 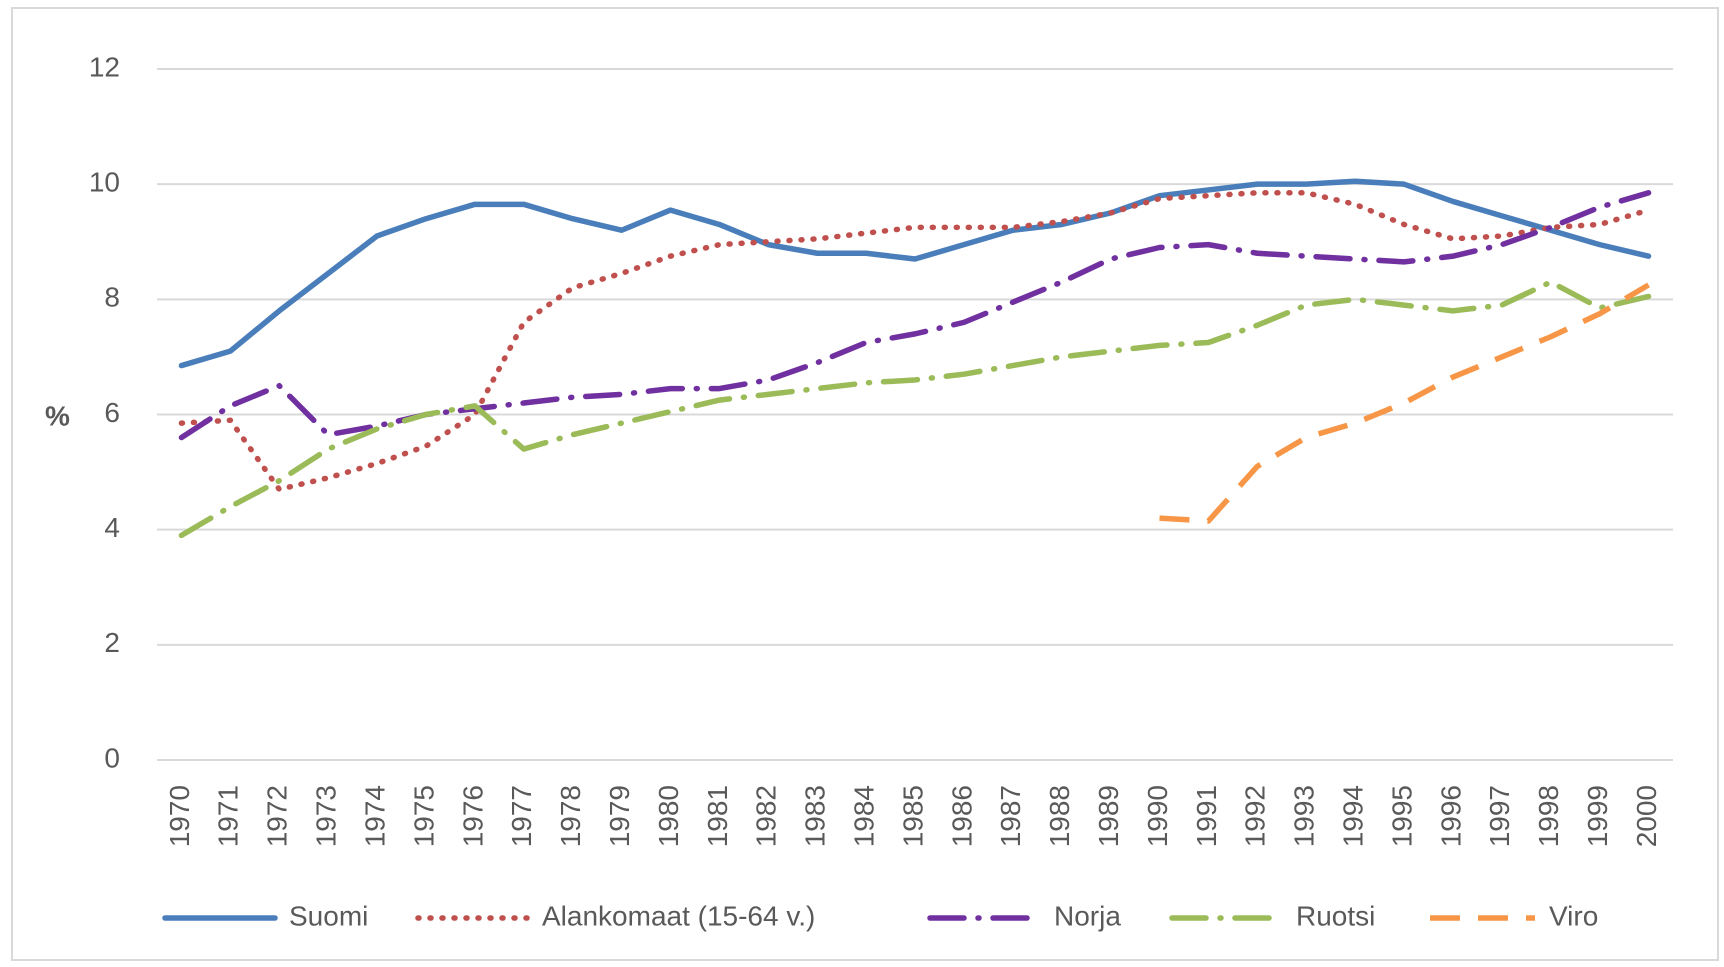 I want to click on legend-label: Suomi, so click(x=328, y=915).